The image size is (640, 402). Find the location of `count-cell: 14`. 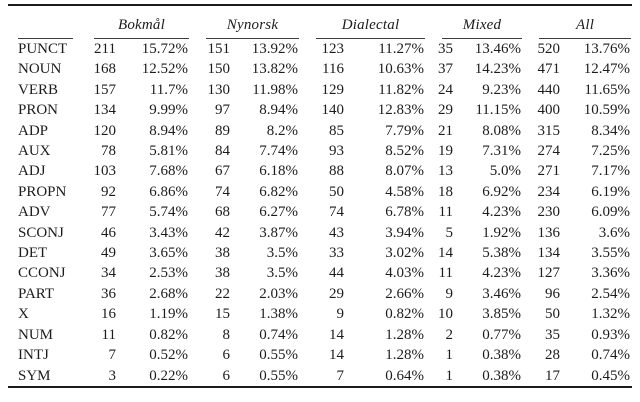

count-cell: 14 is located at coordinates (336, 334).